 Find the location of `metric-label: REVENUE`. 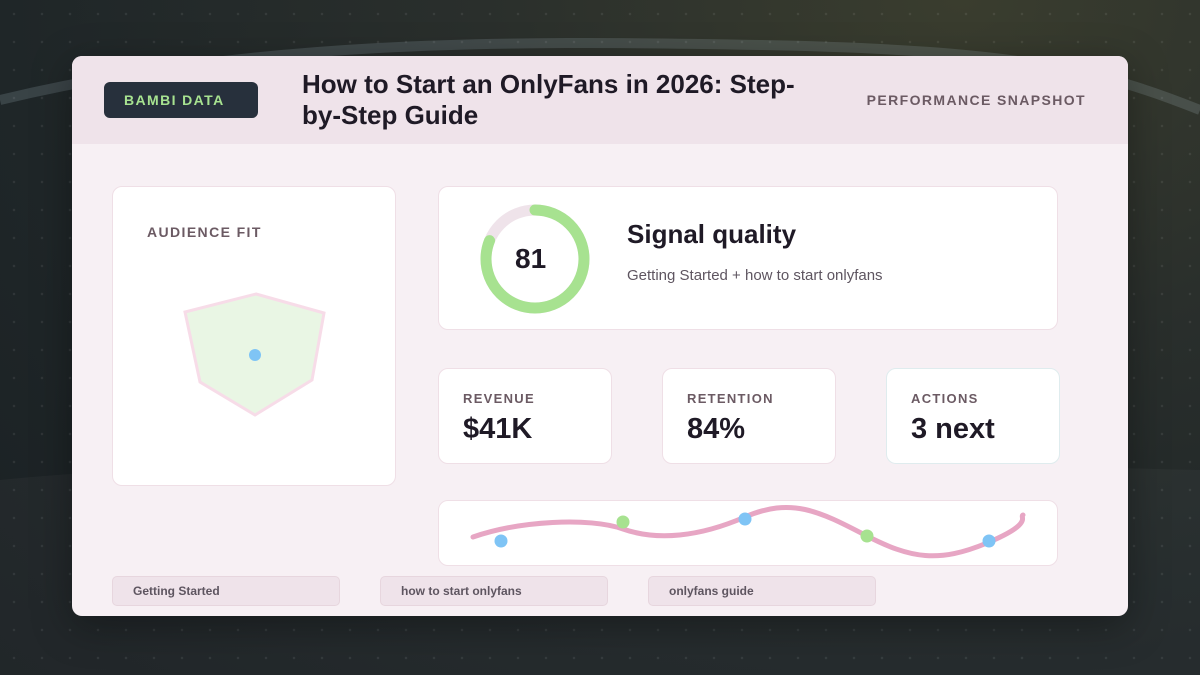

metric-label: REVENUE is located at coordinates (499, 398).